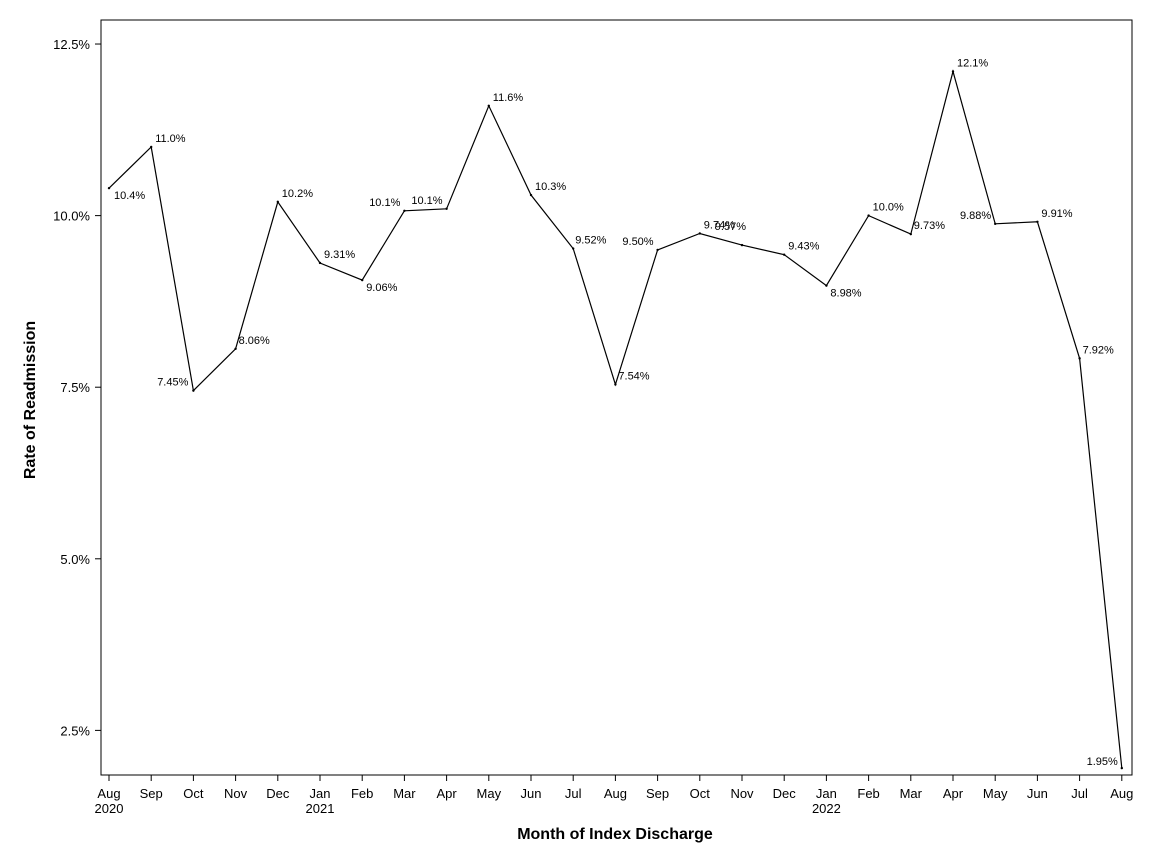  Describe the element at coordinates (929, 226) in the screenshot. I see `data-label: 9.73%` at that location.